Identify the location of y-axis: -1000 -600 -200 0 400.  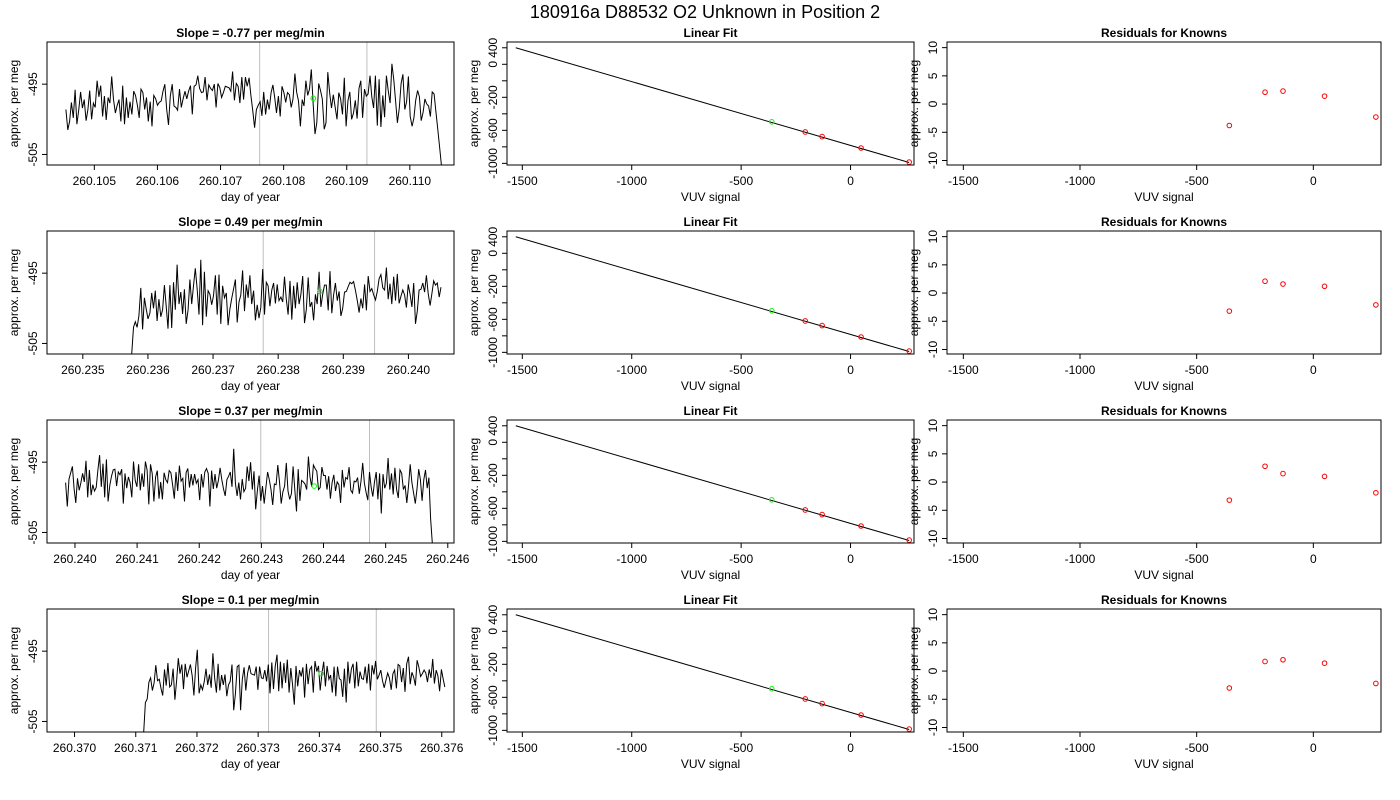
(496, 675).